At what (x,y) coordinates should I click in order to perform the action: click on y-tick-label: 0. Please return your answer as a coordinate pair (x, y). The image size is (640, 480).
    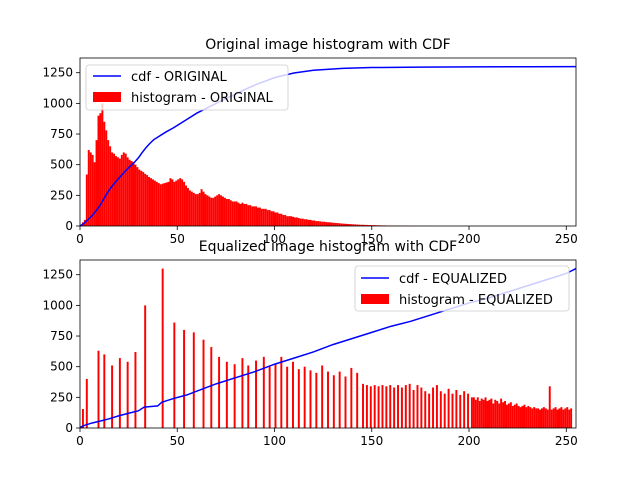
    Looking at the image, I should click on (69, 226).